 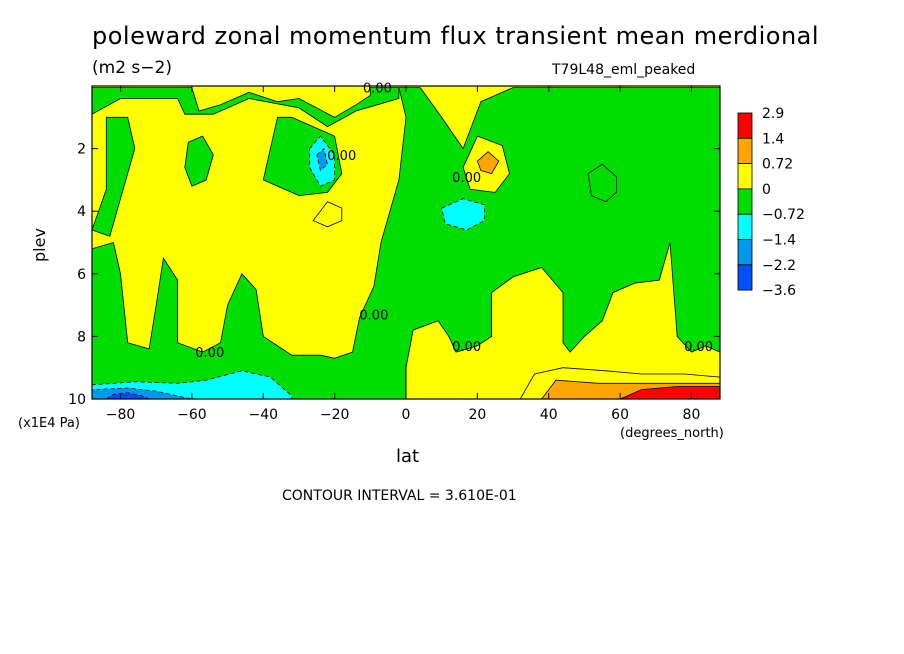 I want to click on y-tick-label-1: 4, so click(x=81, y=212).